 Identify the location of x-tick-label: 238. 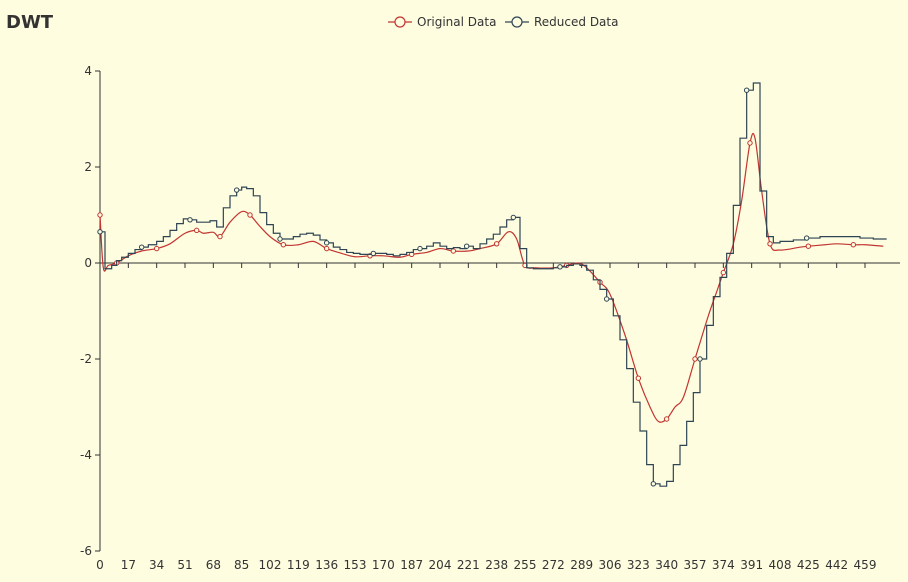
(496, 565).